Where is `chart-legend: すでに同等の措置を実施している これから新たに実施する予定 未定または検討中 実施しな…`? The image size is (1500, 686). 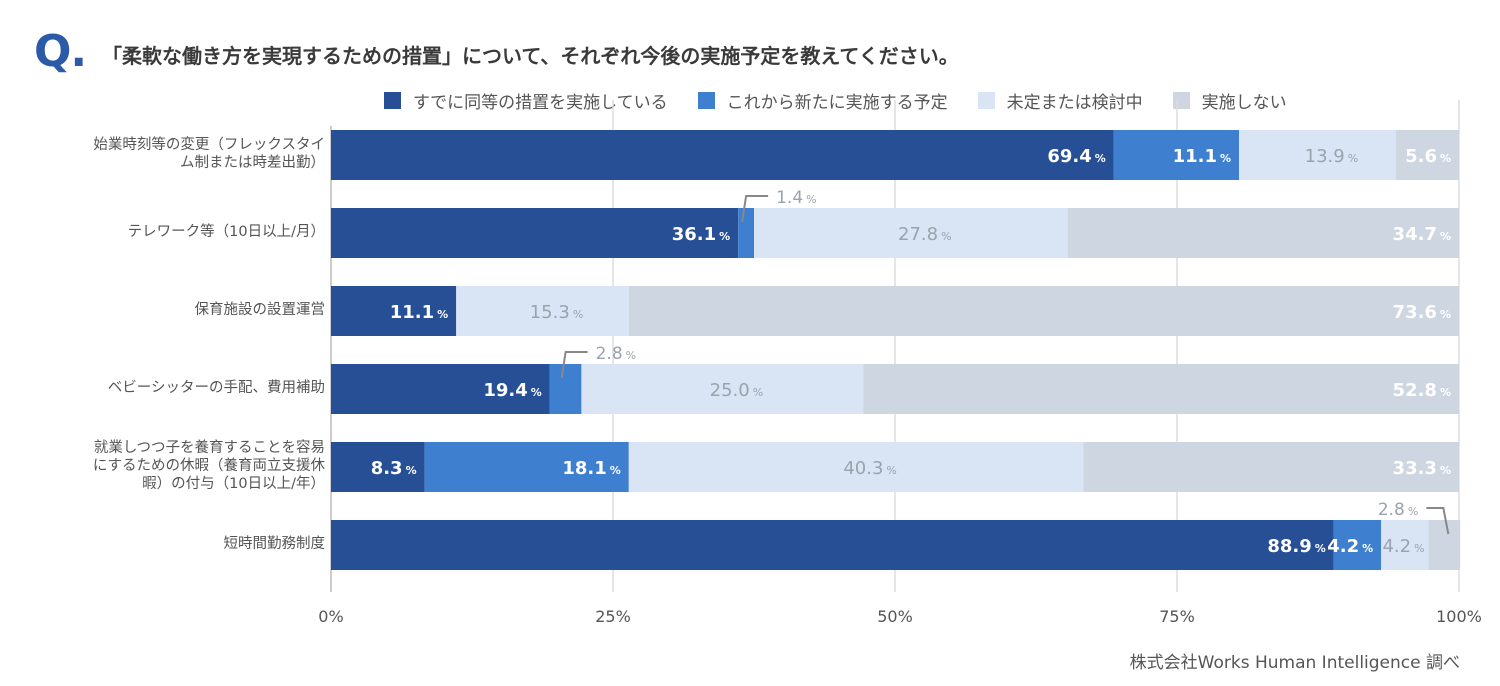
chart-legend: すでに同等の措置を実施している これから新たに実施する予定 未定または検討中 実施しな… is located at coordinates (850, 100).